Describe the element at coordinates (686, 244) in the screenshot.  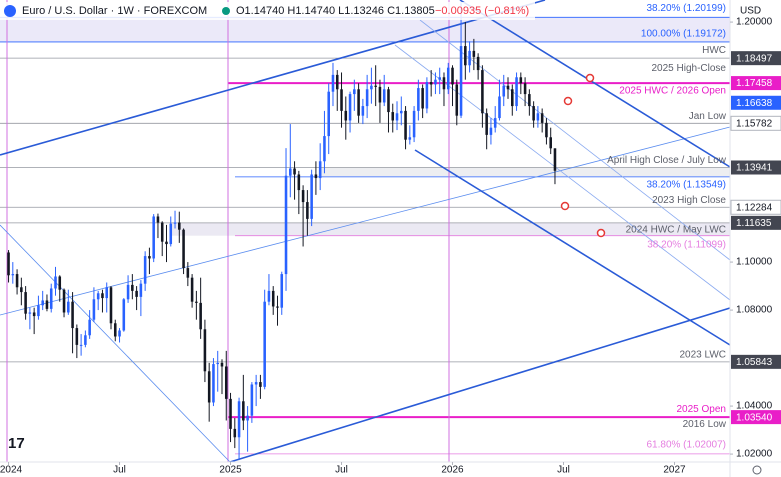
I see `level-note: 38.20% (1.11099)` at that location.